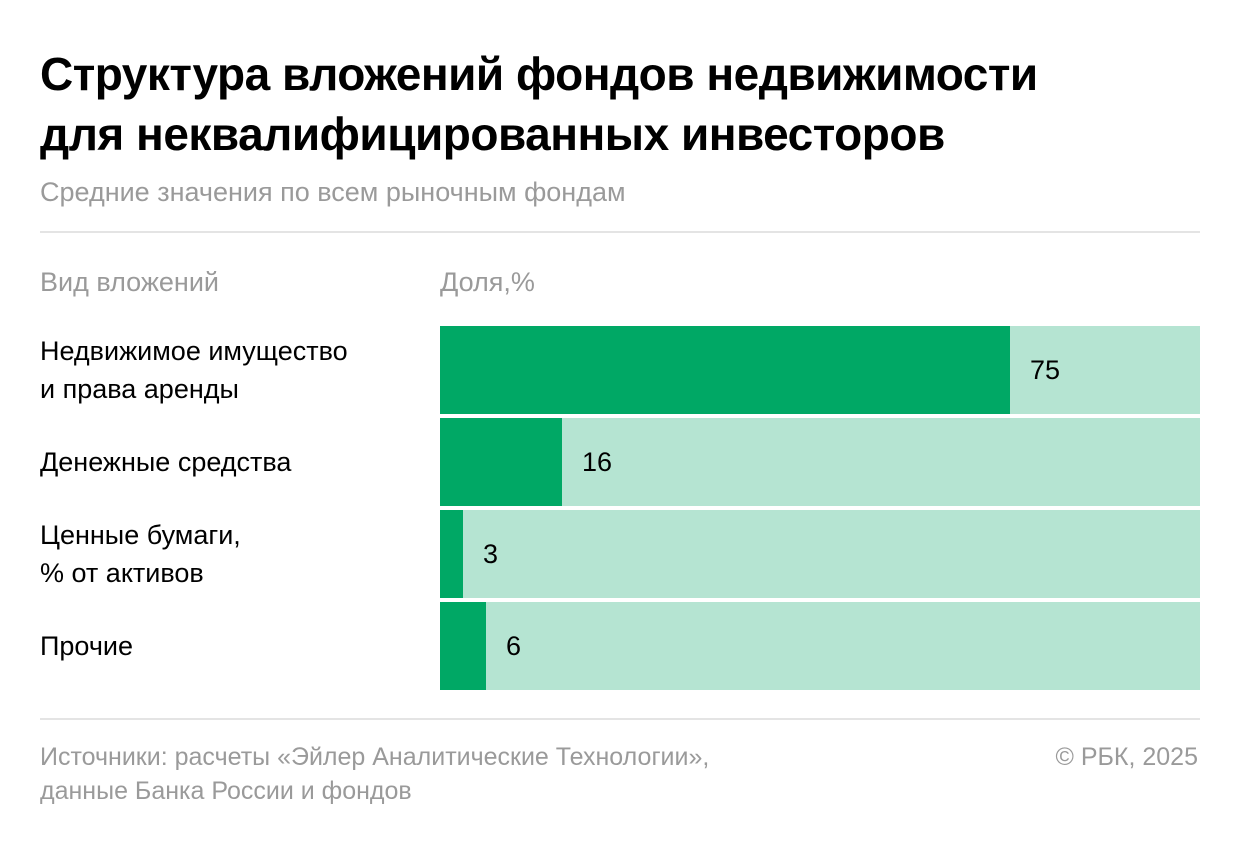 The image size is (1240, 848). What do you see at coordinates (87, 646) in the screenshot?
I see `category-label-line: Прочие` at bounding box center [87, 646].